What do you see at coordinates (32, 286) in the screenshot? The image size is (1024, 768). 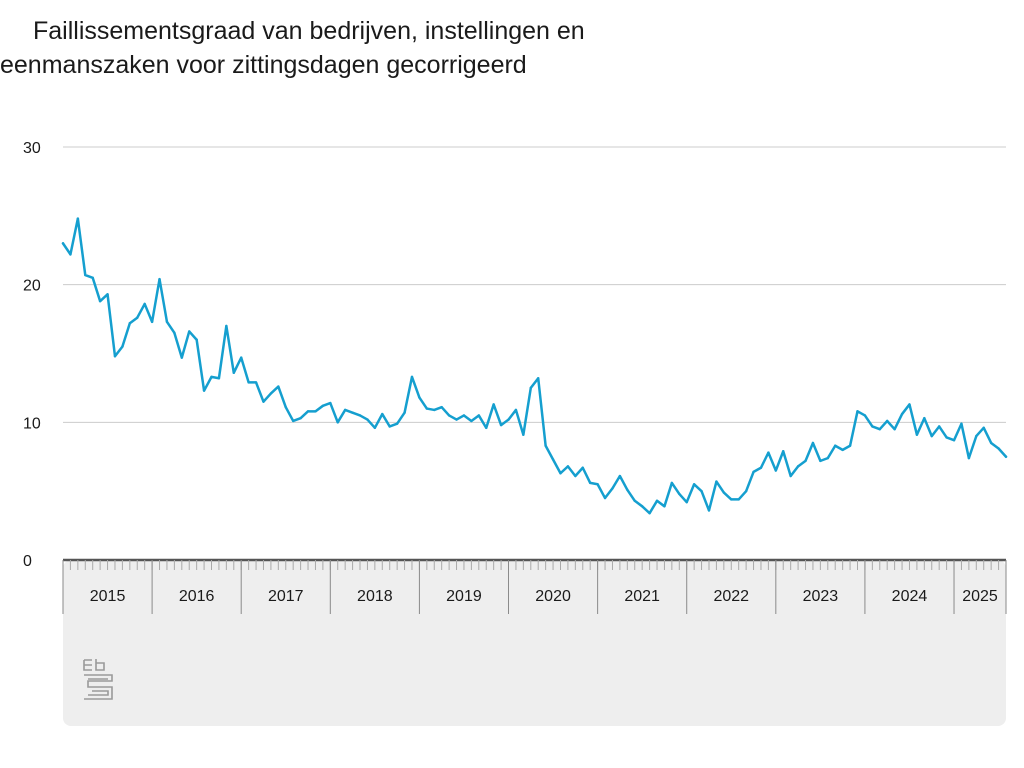 I see `y-tick-label: 20` at bounding box center [32, 286].